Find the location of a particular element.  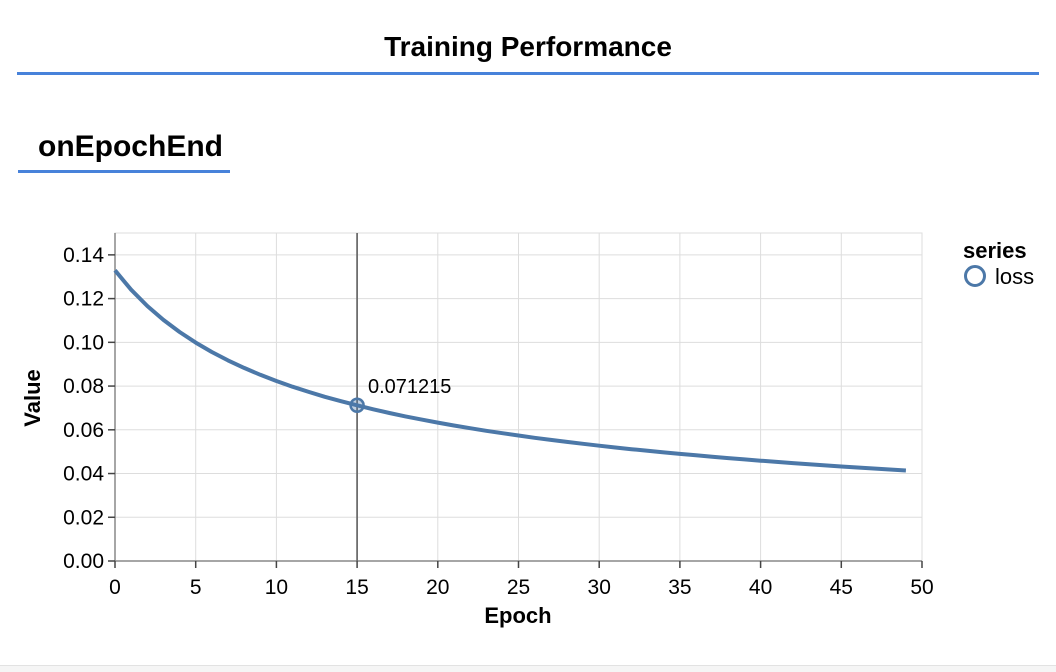

y-axis-tick-label: 0.10 is located at coordinates (83, 342).